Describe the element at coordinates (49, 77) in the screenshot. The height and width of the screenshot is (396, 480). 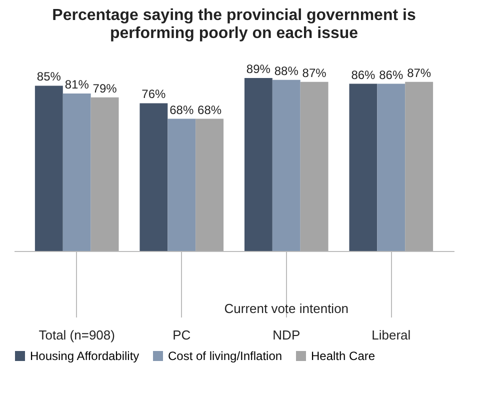
I see `data-label: 85%` at that location.